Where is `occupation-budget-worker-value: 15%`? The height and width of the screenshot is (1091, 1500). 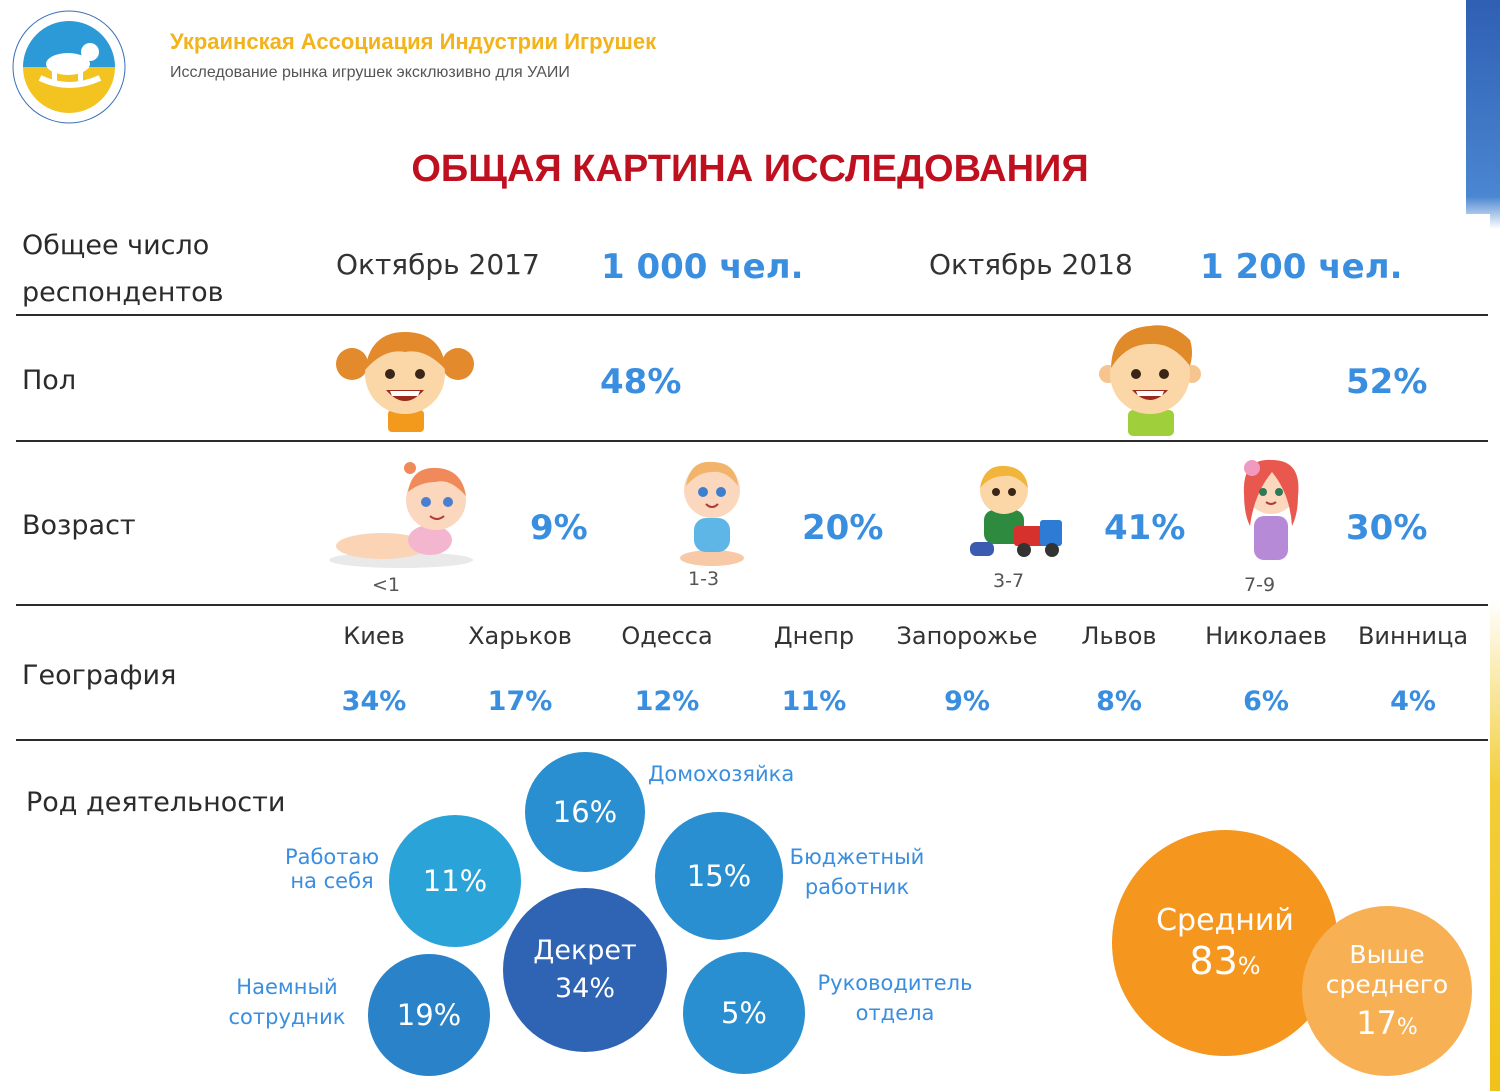
occupation-budget-worker-value: 15% is located at coordinates (719, 876).